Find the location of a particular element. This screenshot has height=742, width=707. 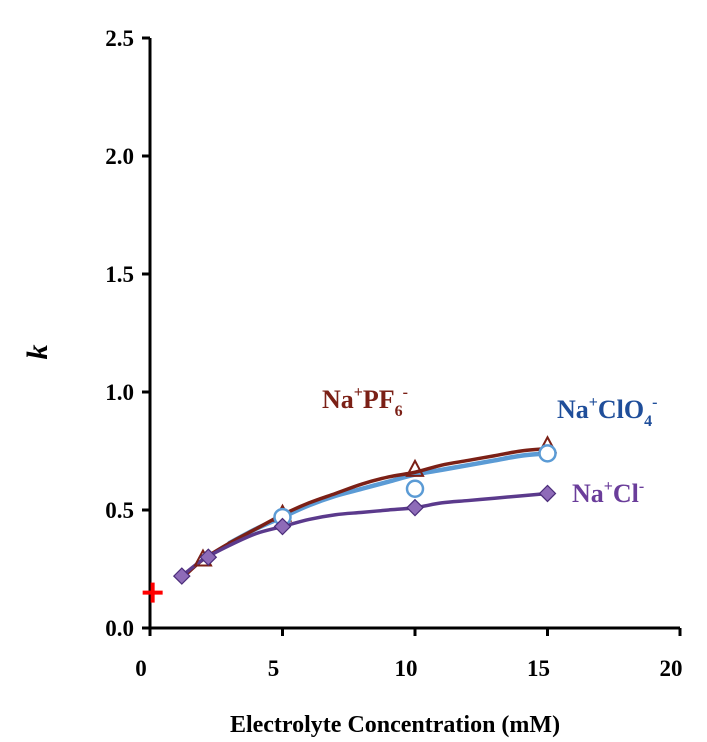

y-tick-label: 1.5 is located at coordinates (119, 274).